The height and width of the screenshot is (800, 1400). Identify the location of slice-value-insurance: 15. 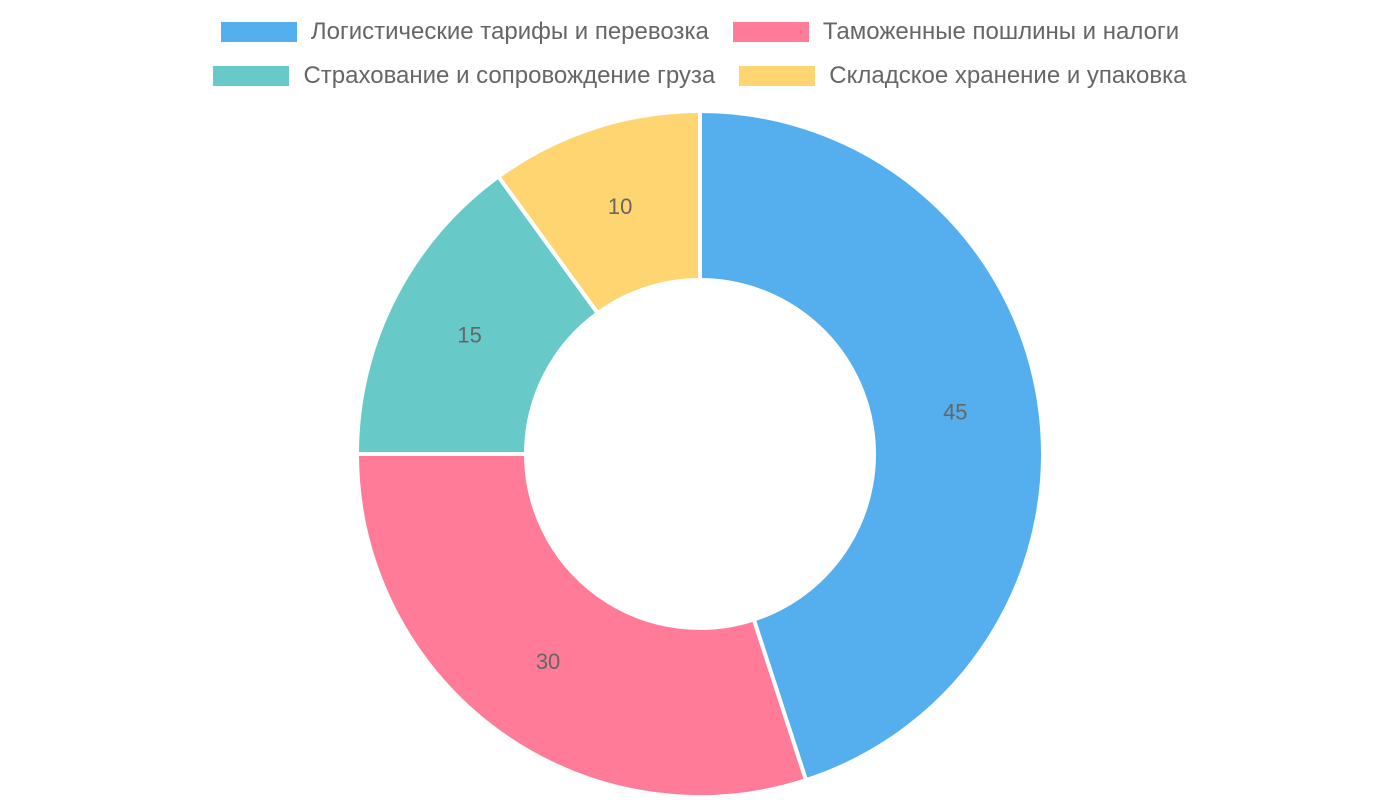
(469, 334).